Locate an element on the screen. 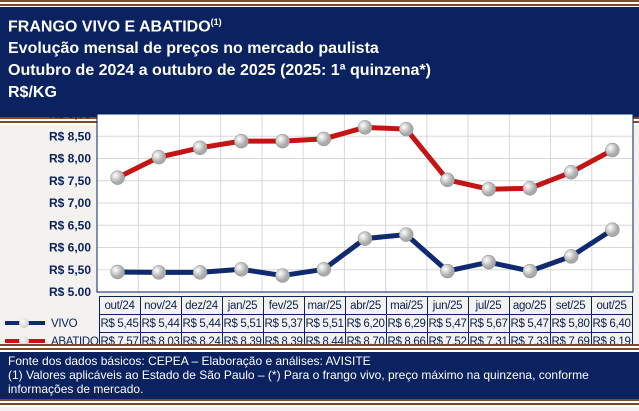 This screenshot has height=411, width=639. y-tick-label: R$ 8,00 is located at coordinates (70, 159).